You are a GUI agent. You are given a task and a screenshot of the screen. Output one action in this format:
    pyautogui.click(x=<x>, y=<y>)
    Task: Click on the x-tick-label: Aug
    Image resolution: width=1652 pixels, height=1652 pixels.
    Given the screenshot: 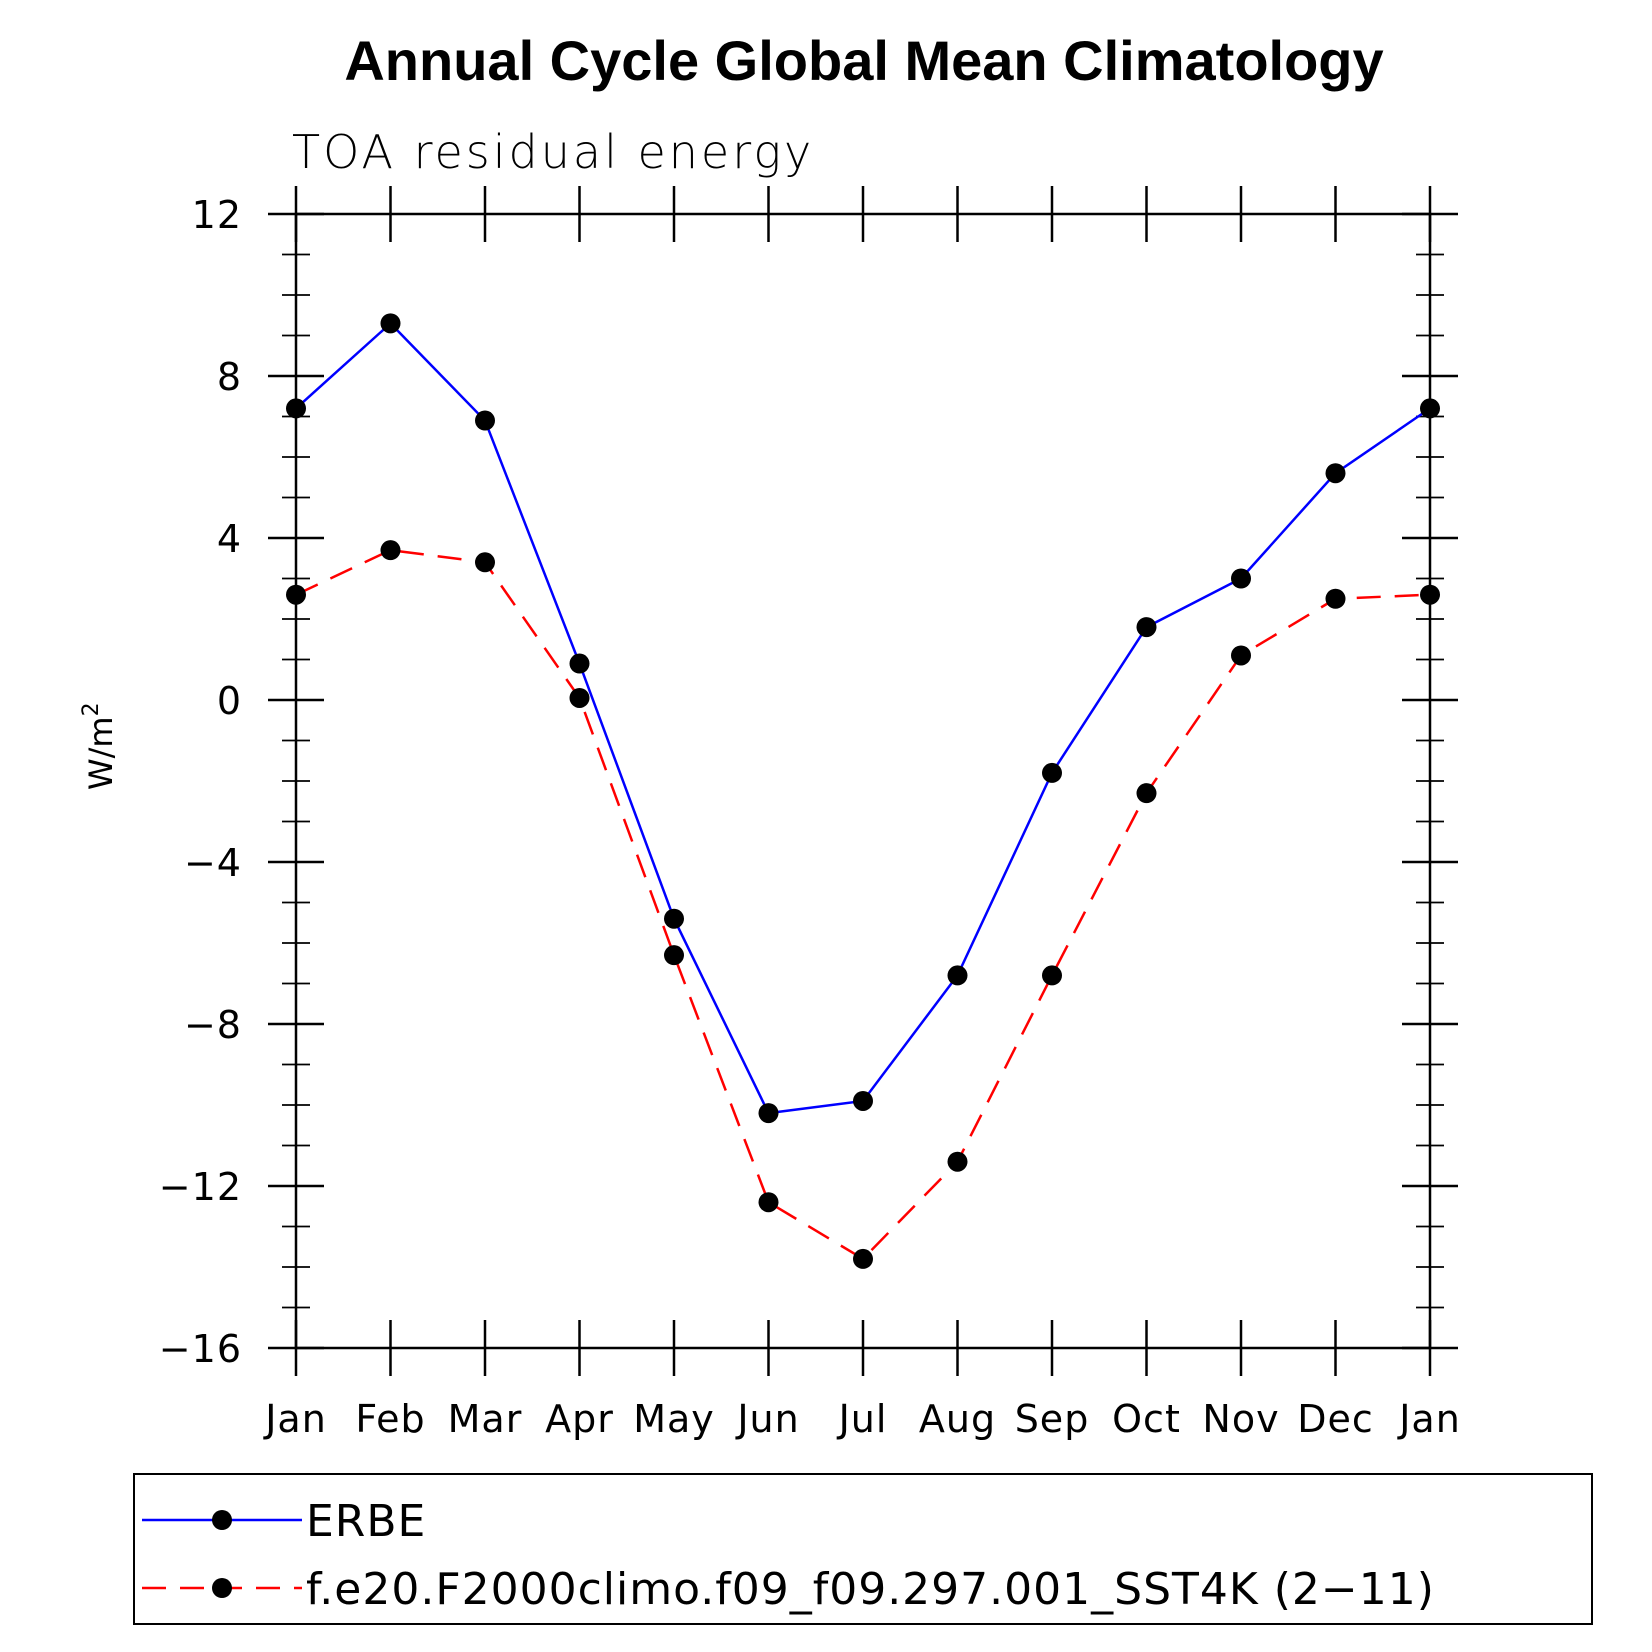 What is the action you would take?
    pyautogui.click(x=957, y=1419)
    